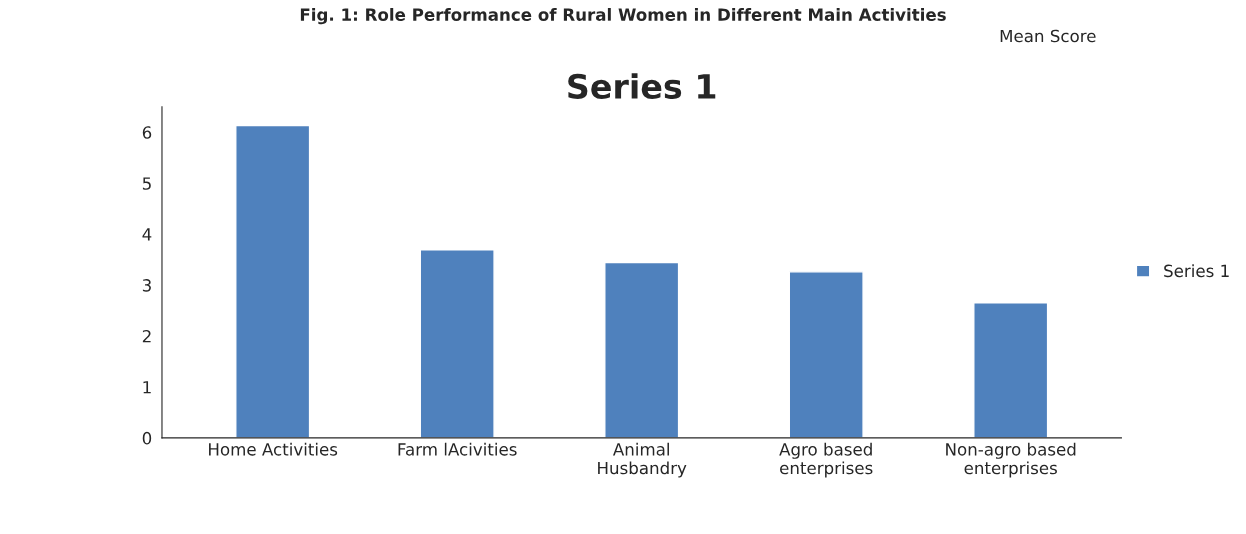  I want to click on y-tick-label: 5, so click(146, 183).